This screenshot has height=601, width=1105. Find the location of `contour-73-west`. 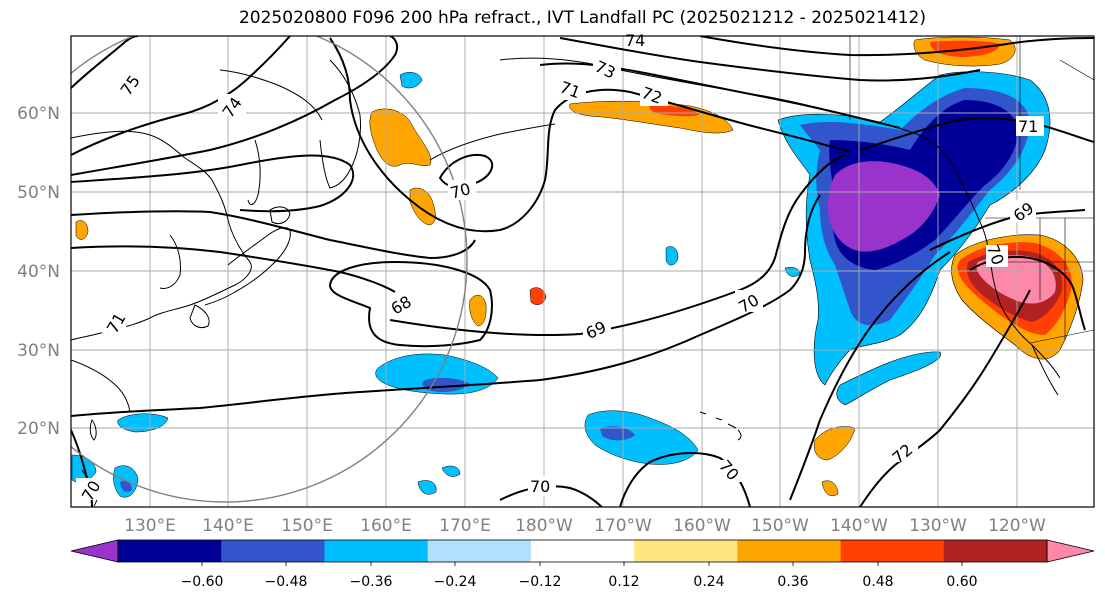

contour-73-west is located at coordinates (235, 106).